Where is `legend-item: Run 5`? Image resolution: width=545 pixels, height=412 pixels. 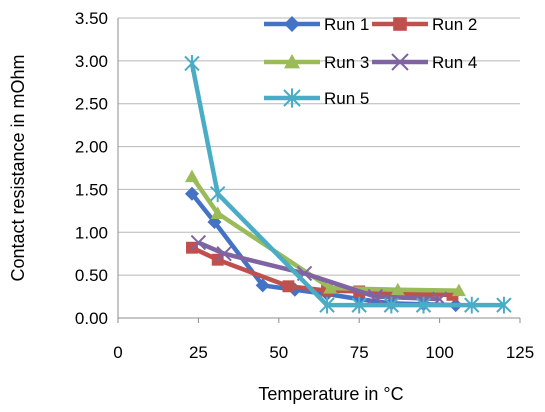 legend-item: Run 5 is located at coordinates (316, 98).